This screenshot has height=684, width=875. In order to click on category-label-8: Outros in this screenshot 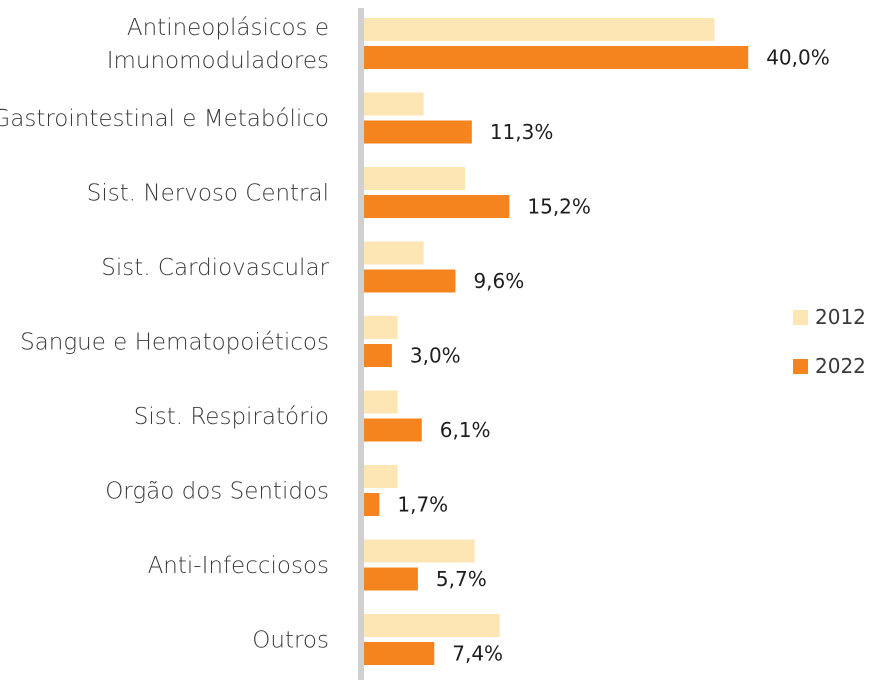, I will do `click(290, 641)`.